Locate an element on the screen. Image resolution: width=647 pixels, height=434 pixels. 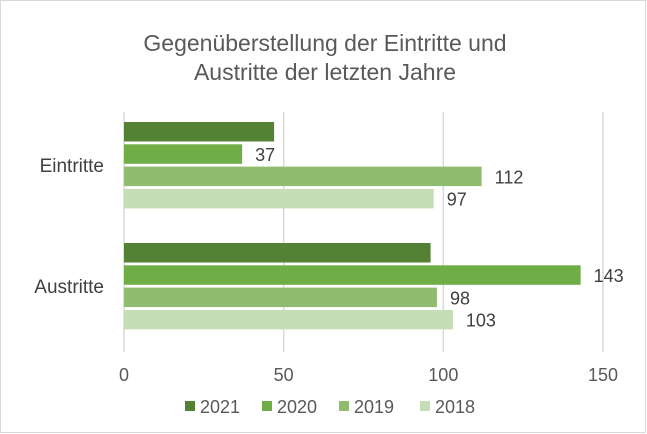
category-label-eintritte: Eintritte is located at coordinates (72, 166).